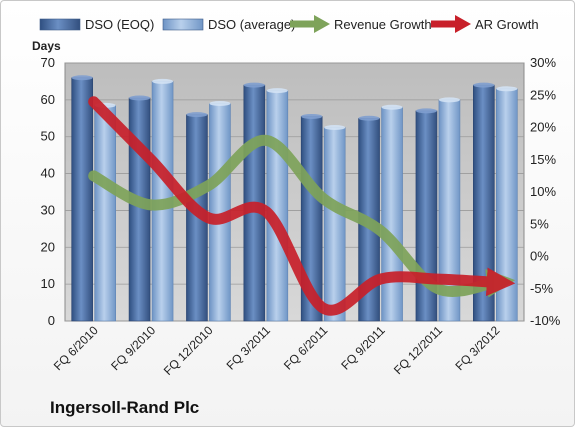 The image size is (575, 427). Describe the element at coordinates (543, 62) in the screenshot. I see `y2-tick-label: 30%` at that location.